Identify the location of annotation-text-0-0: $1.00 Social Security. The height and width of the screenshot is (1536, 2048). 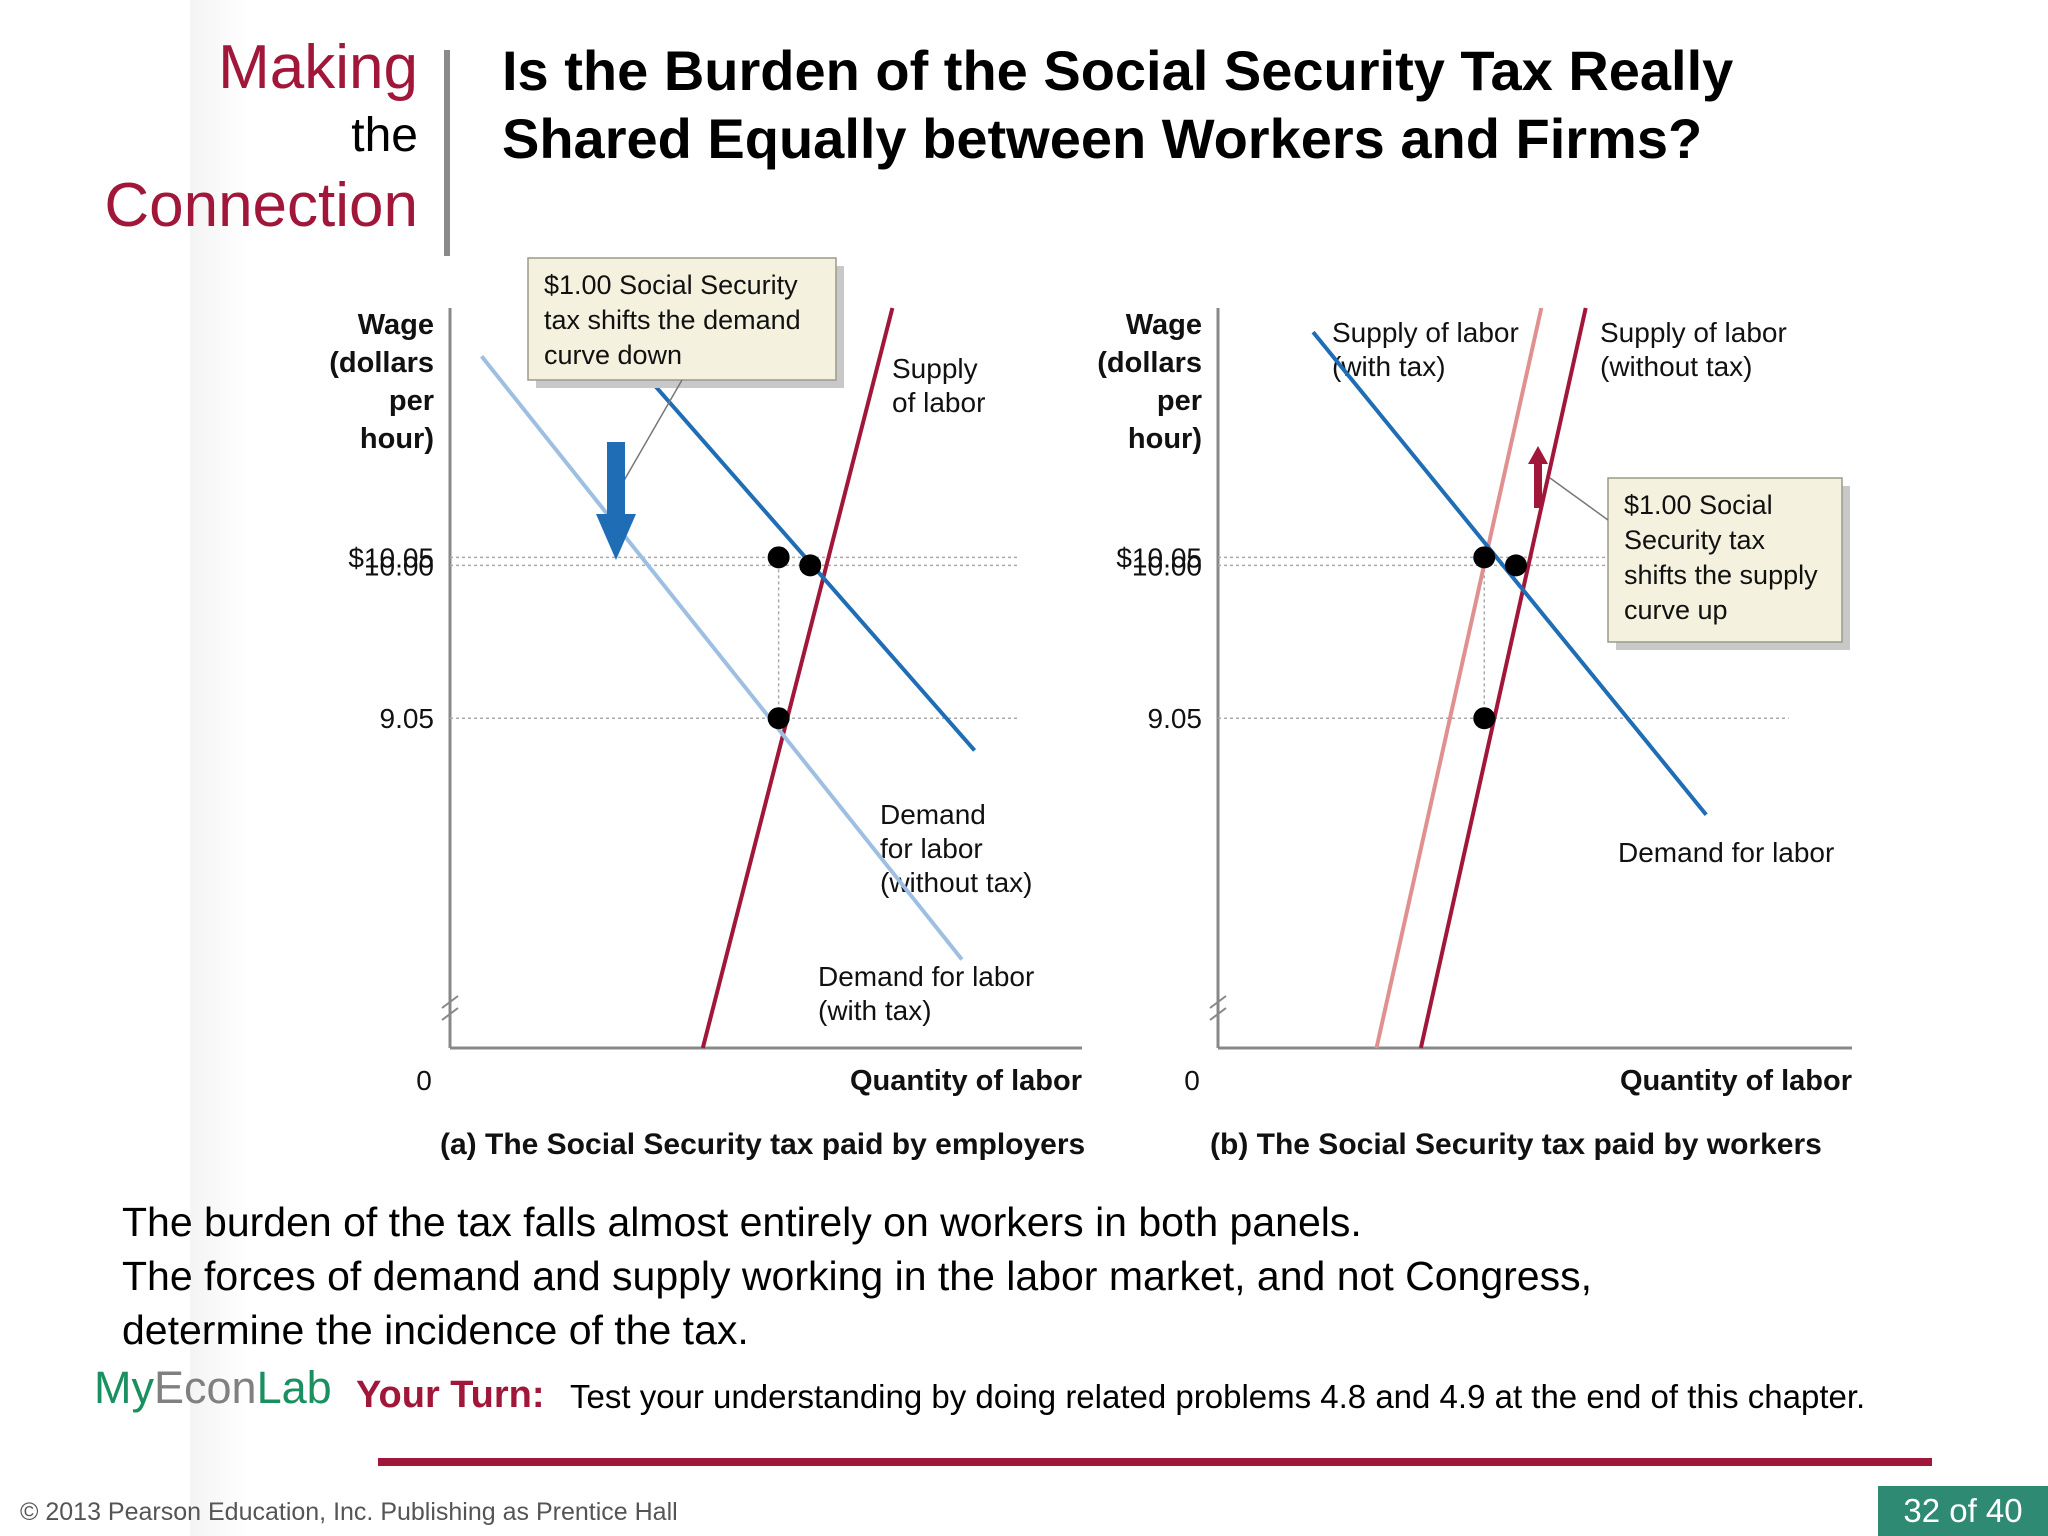
(671, 285).